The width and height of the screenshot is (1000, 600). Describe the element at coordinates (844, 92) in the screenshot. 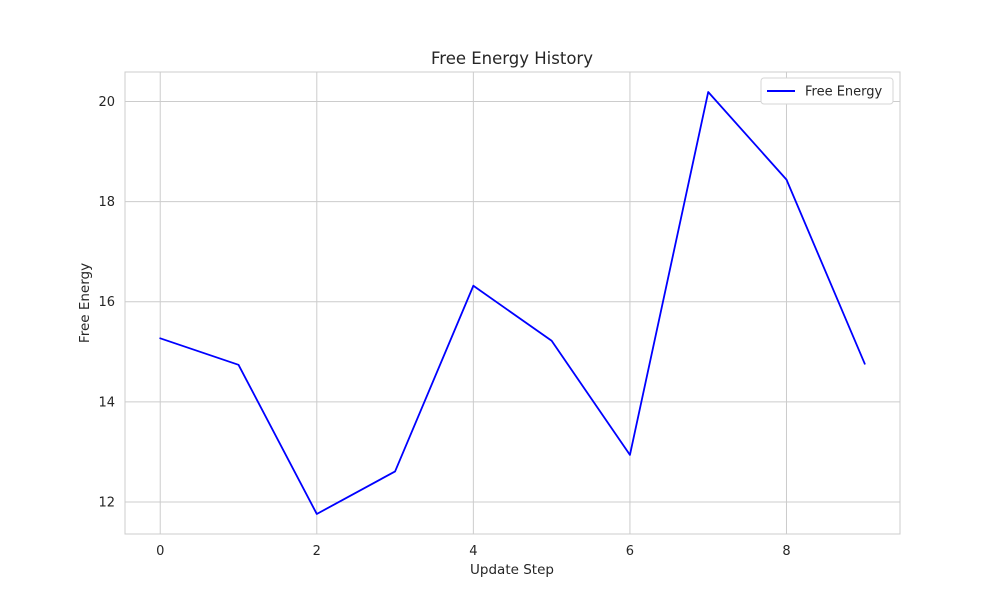

I see `legend-label-free-energy: Free Energy` at that location.